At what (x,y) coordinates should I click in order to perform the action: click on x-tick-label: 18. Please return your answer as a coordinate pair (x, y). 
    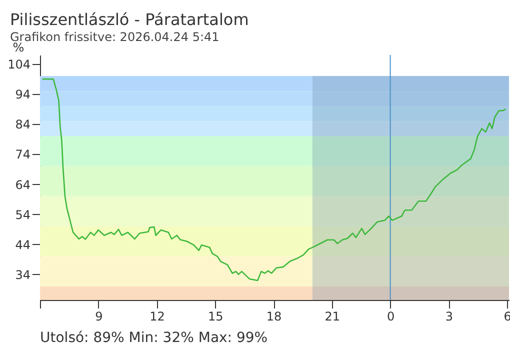
    Looking at the image, I should click on (274, 317).